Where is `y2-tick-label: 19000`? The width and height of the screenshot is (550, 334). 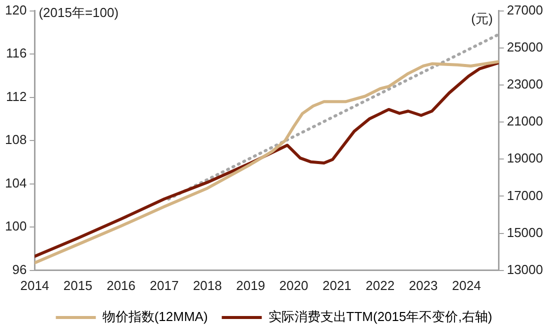 y2-tick-label: 19000 is located at coordinates (525, 158).